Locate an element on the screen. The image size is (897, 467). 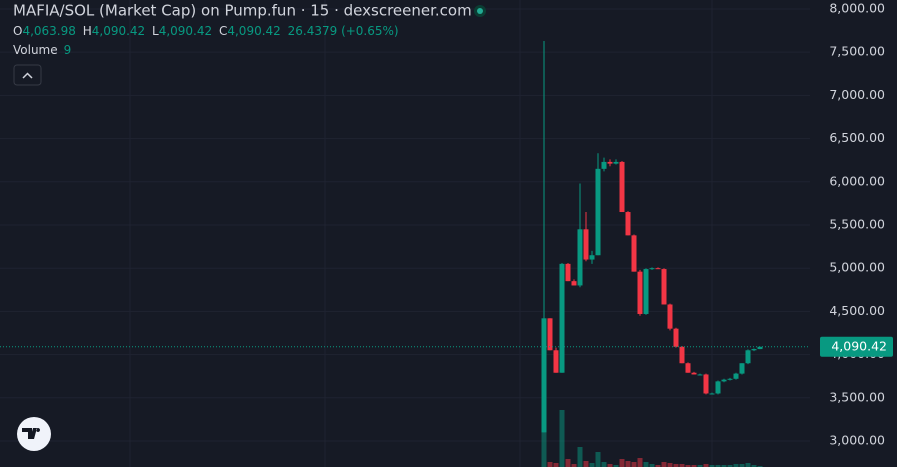
volume-legend: Volume 9 is located at coordinates (42, 50).